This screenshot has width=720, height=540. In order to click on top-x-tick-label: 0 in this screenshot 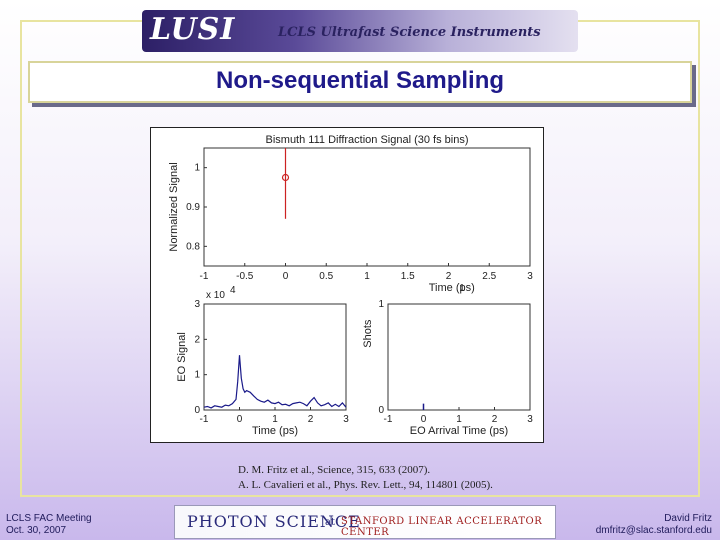, I will do `click(286, 276)`.